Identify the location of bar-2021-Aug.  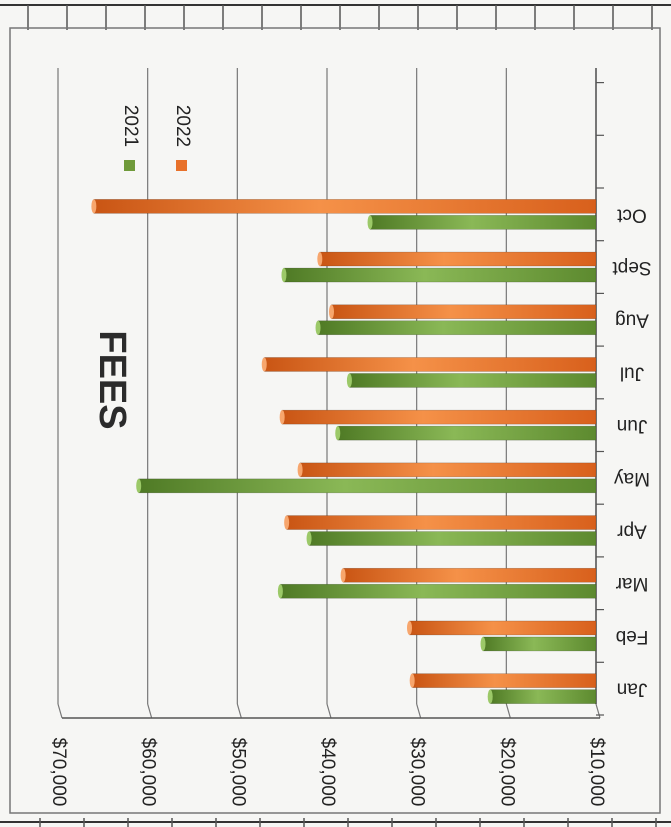
(456, 328).